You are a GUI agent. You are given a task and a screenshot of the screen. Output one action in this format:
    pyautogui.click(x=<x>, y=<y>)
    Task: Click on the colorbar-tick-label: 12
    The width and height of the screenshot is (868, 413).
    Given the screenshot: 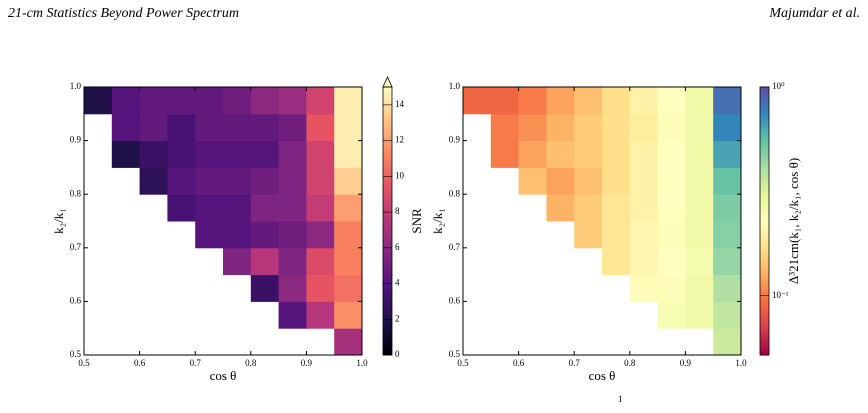 What is the action you would take?
    pyautogui.click(x=399, y=140)
    